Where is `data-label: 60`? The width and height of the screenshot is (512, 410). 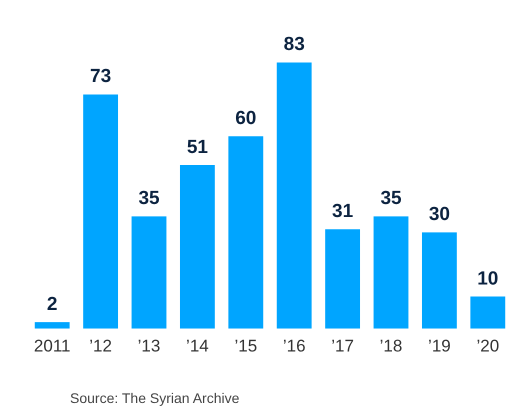 data-label: 60 is located at coordinates (245, 118).